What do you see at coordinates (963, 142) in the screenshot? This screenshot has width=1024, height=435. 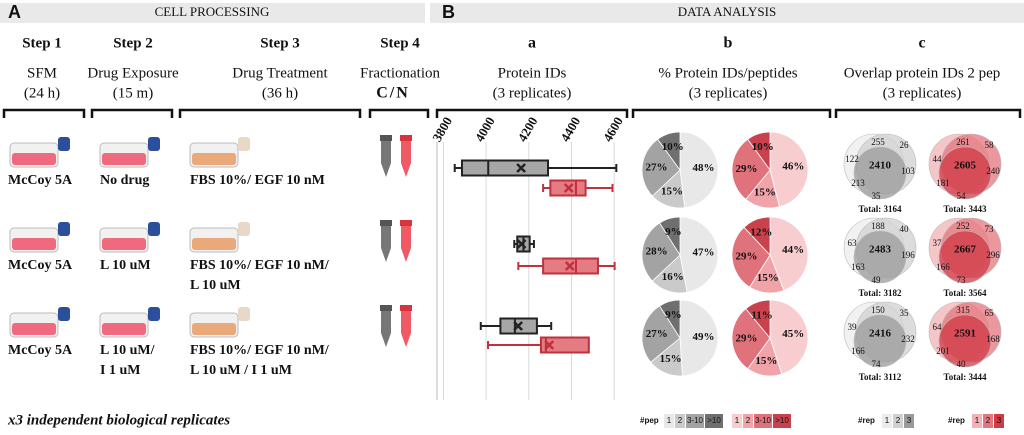 I see `venn-count: 261` at bounding box center [963, 142].